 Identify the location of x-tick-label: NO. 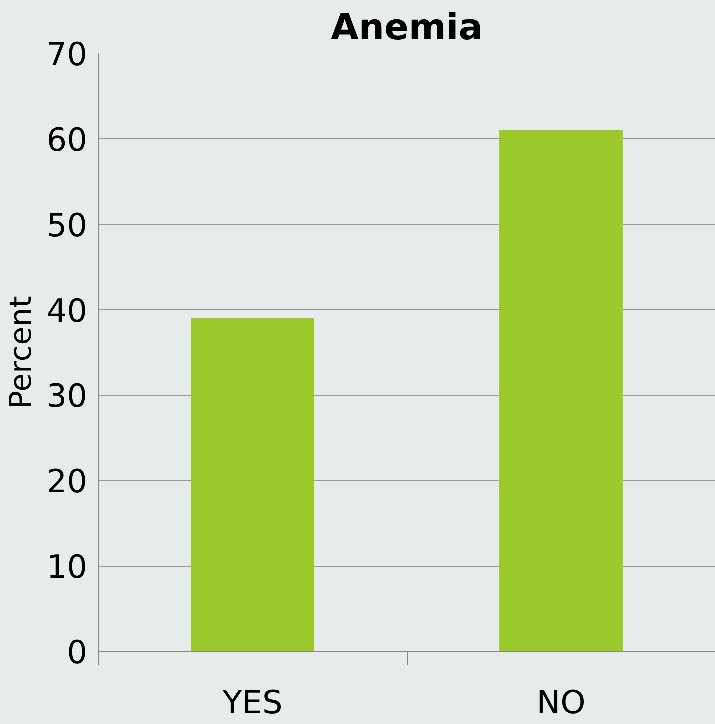
(561, 703).